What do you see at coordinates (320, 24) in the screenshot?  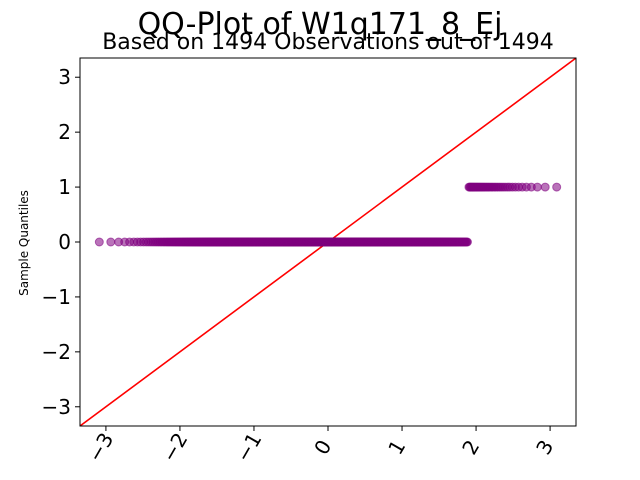 I see `chart-title: QQ-Plot of W1q171_8_Ej` at bounding box center [320, 24].